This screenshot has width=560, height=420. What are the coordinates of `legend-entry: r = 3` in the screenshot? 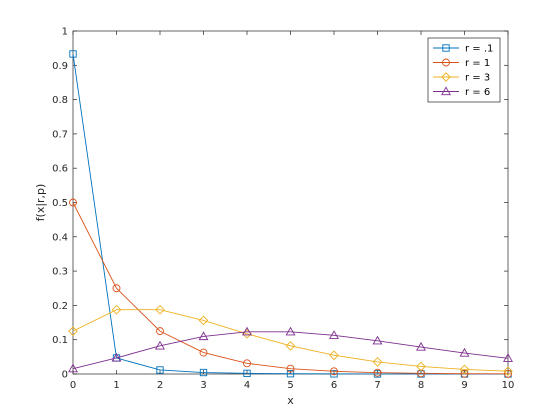 It's located at (461, 78).